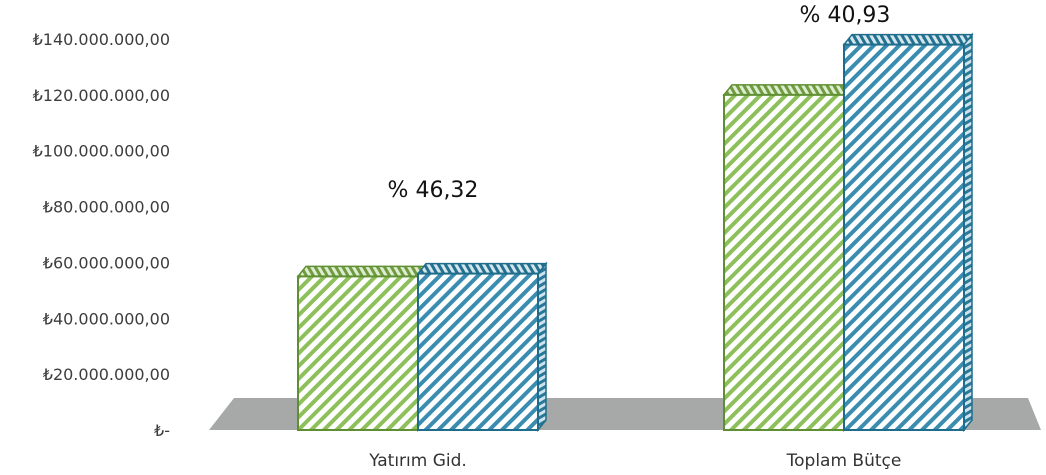 Image resolution: width=1046 pixels, height=475 pixels. I want to click on percentage-annotation: % 40,93, so click(845, 15).